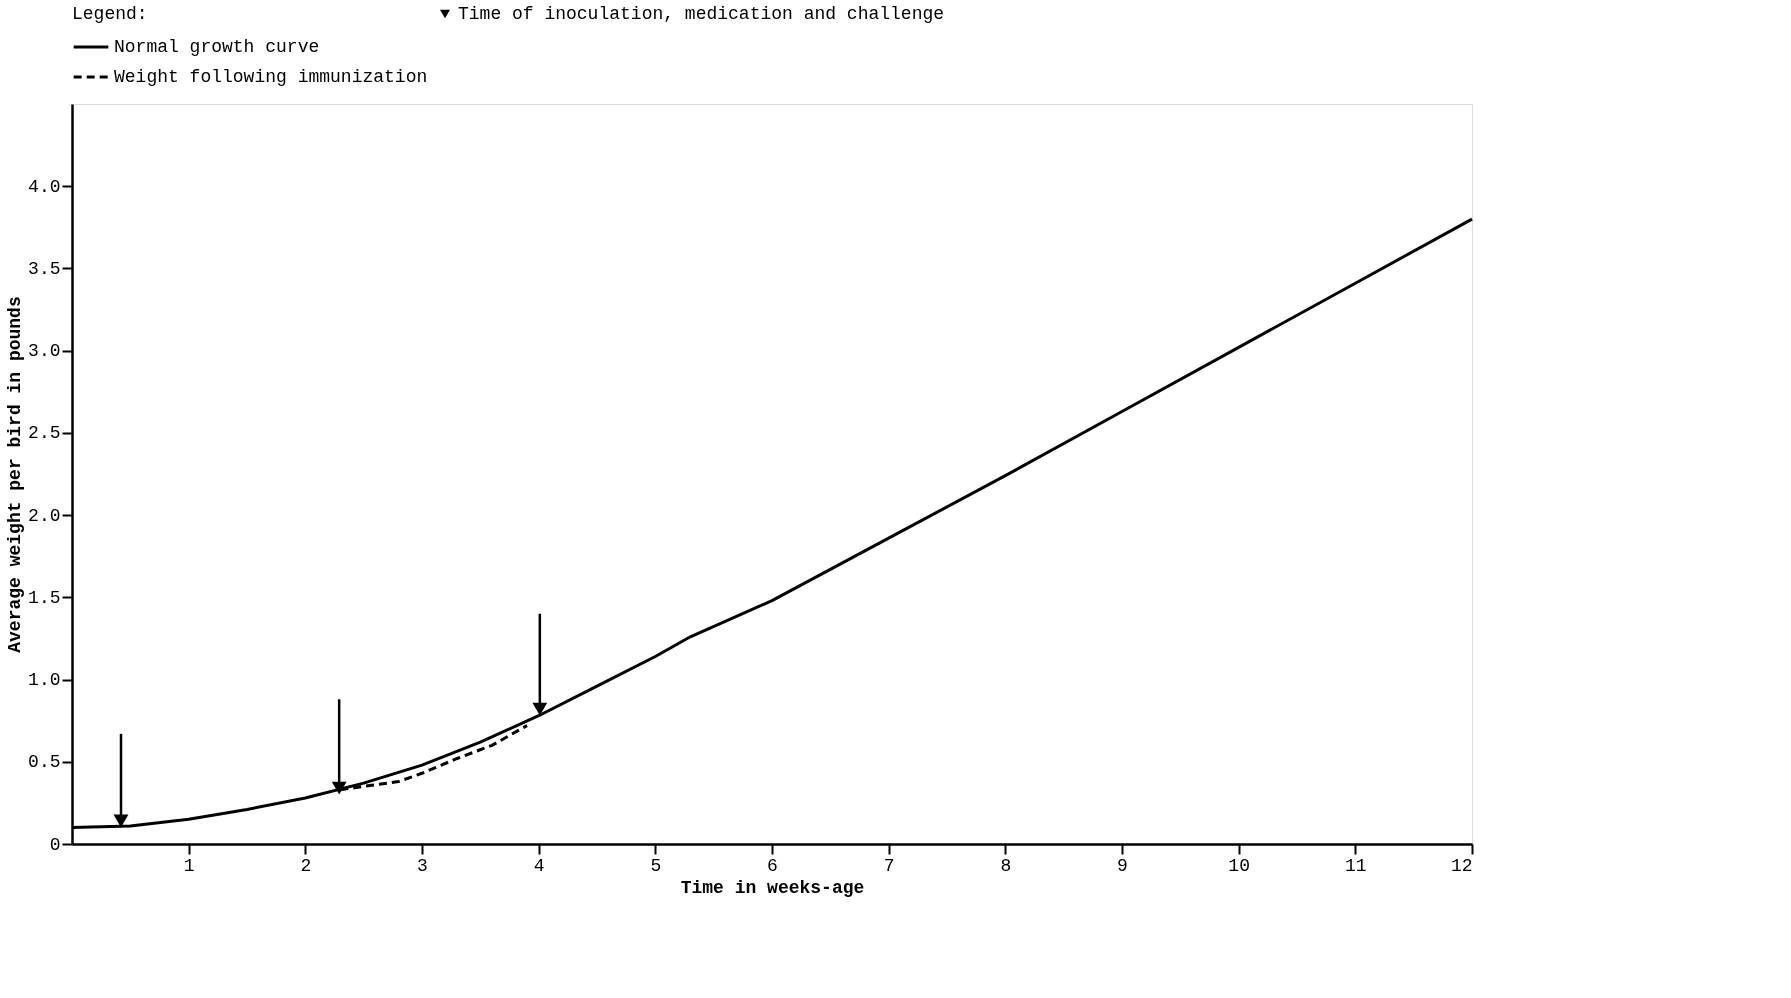 This screenshot has width=1791, height=998. What do you see at coordinates (44, 680) in the screenshot?
I see `y-tick-label: 1.0` at bounding box center [44, 680].